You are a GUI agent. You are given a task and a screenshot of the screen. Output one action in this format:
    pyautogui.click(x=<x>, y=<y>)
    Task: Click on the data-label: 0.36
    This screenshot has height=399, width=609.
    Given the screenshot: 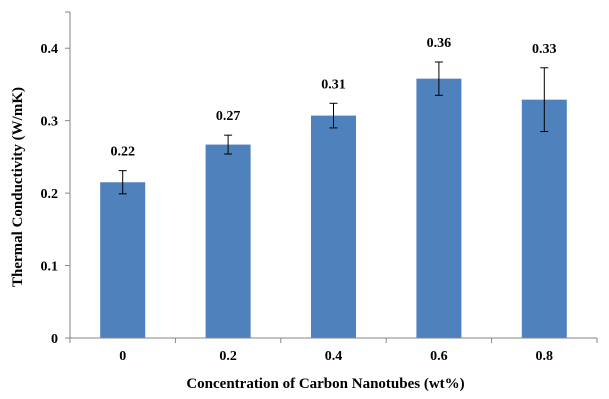 What is the action you would take?
    pyautogui.click(x=439, y=43)
    